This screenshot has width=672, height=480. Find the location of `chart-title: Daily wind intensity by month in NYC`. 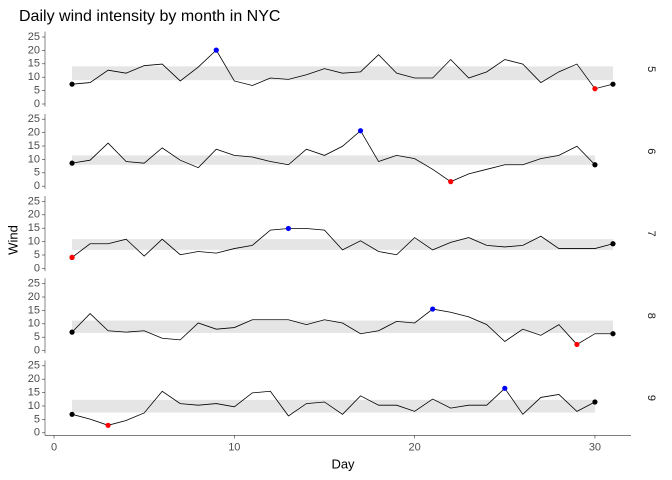

chart-title: Daily wind intensity by month in NYC is located at coordinates (149, 16).